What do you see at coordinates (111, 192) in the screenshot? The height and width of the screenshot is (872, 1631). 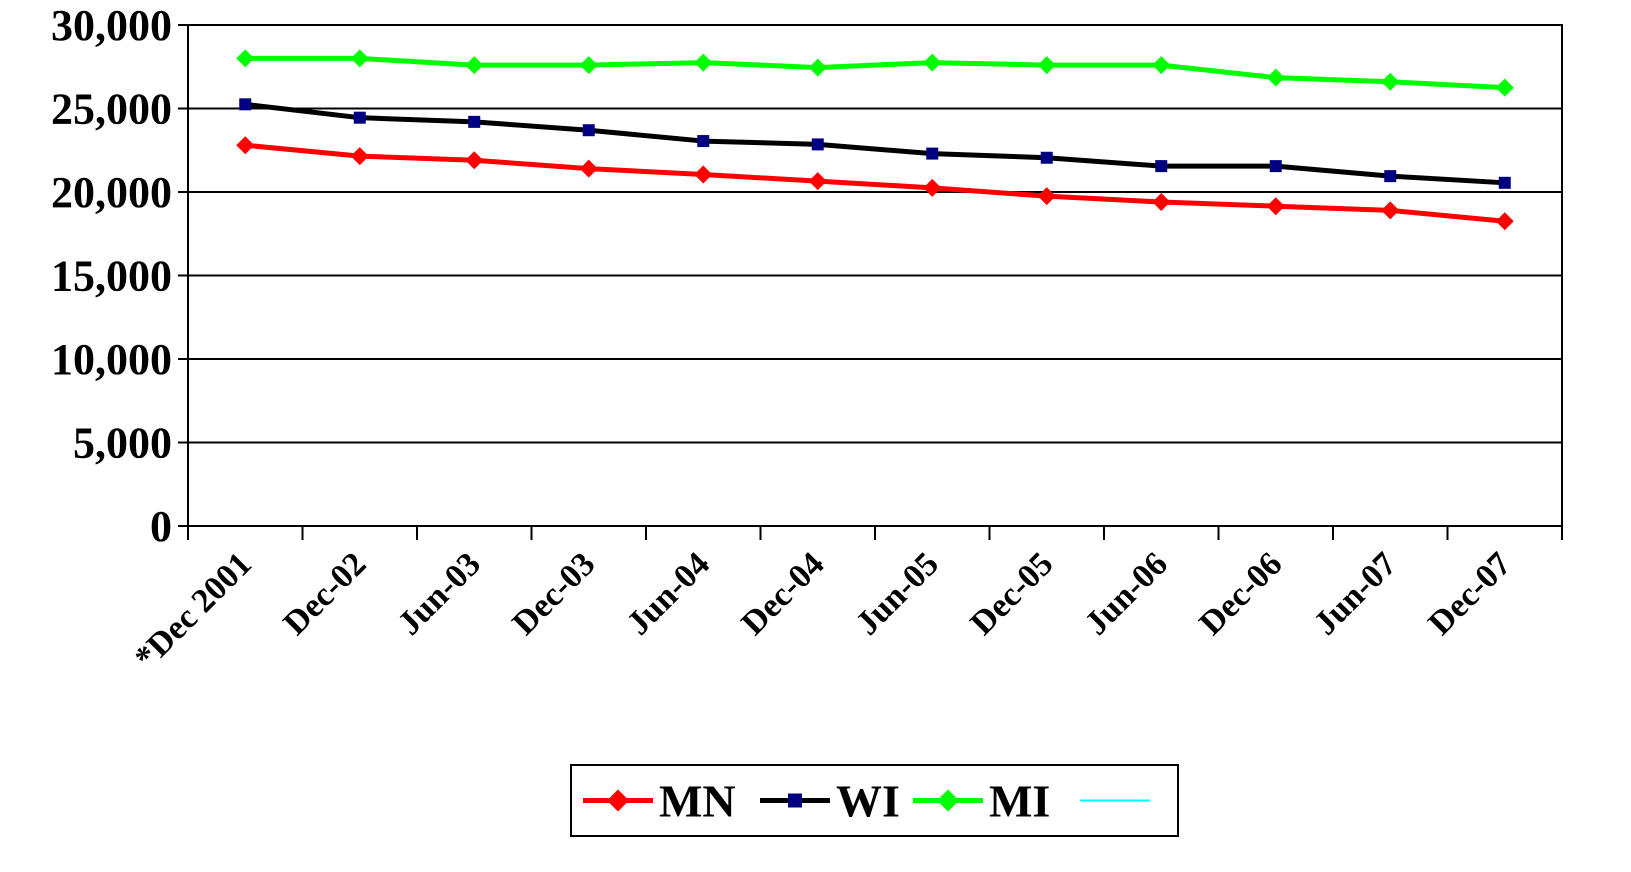 I see `y-tick-label: 20,000` at bounding box center [111, 192].